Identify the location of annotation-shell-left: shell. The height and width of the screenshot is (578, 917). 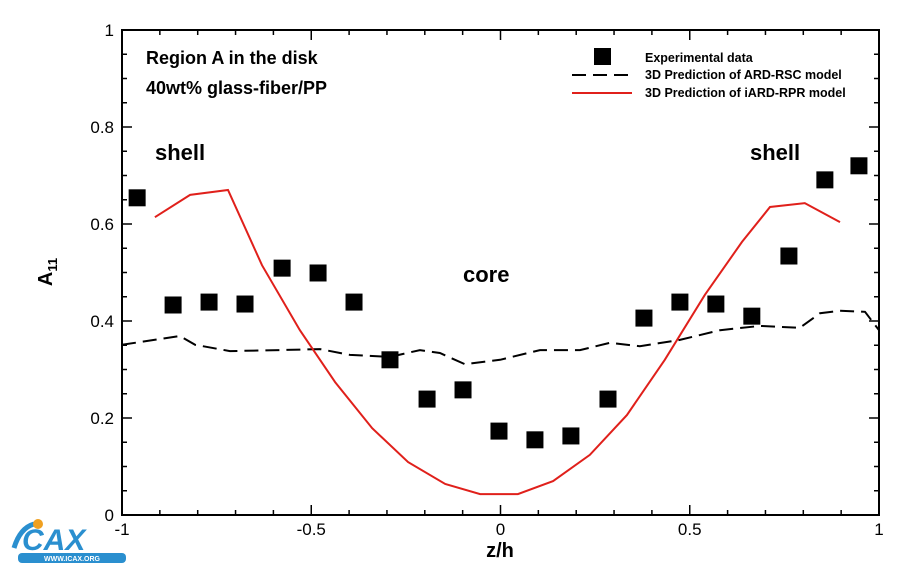
(180, 152).